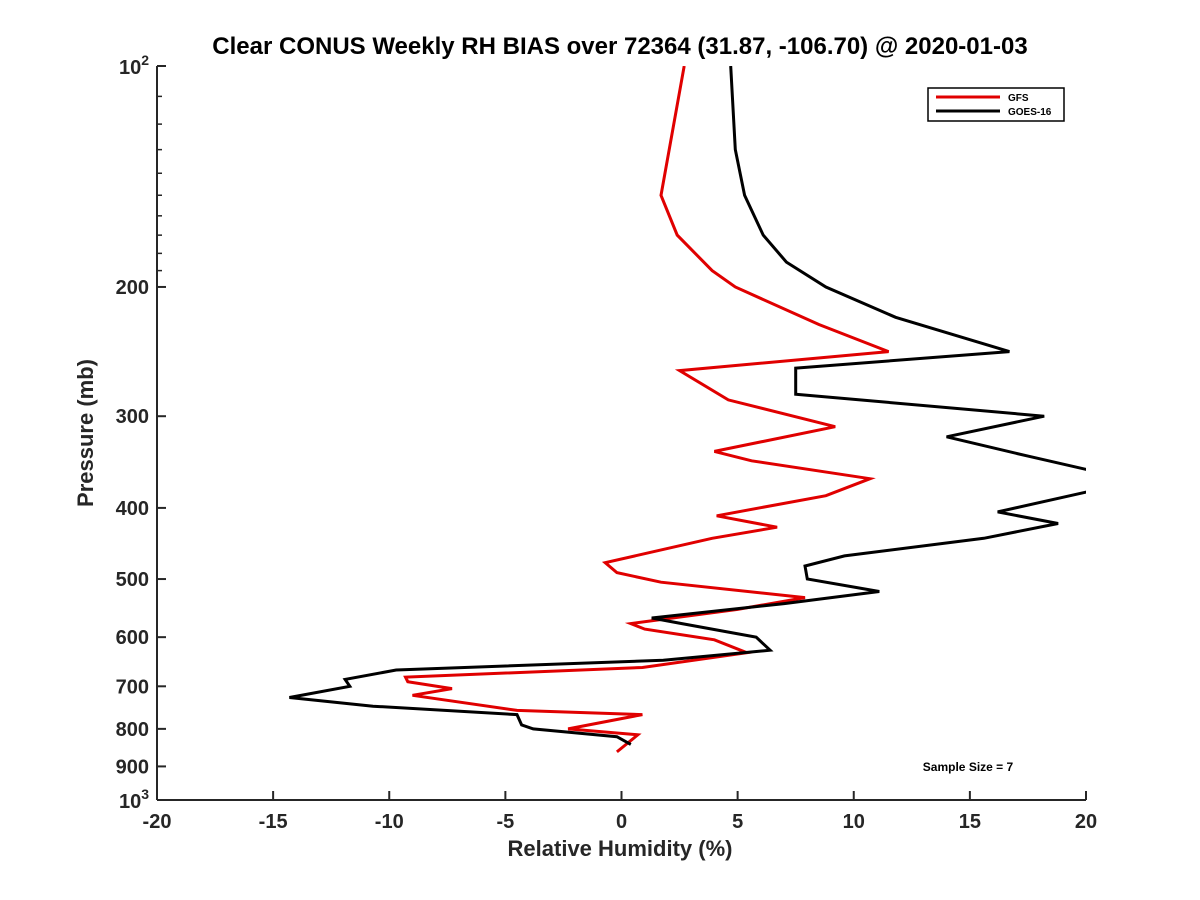 The height and width of the screenshot is (900, 1200). Describe the element at coordinates (273, 822) in the screenshot. I see `x-tick-label: -15` at that location.